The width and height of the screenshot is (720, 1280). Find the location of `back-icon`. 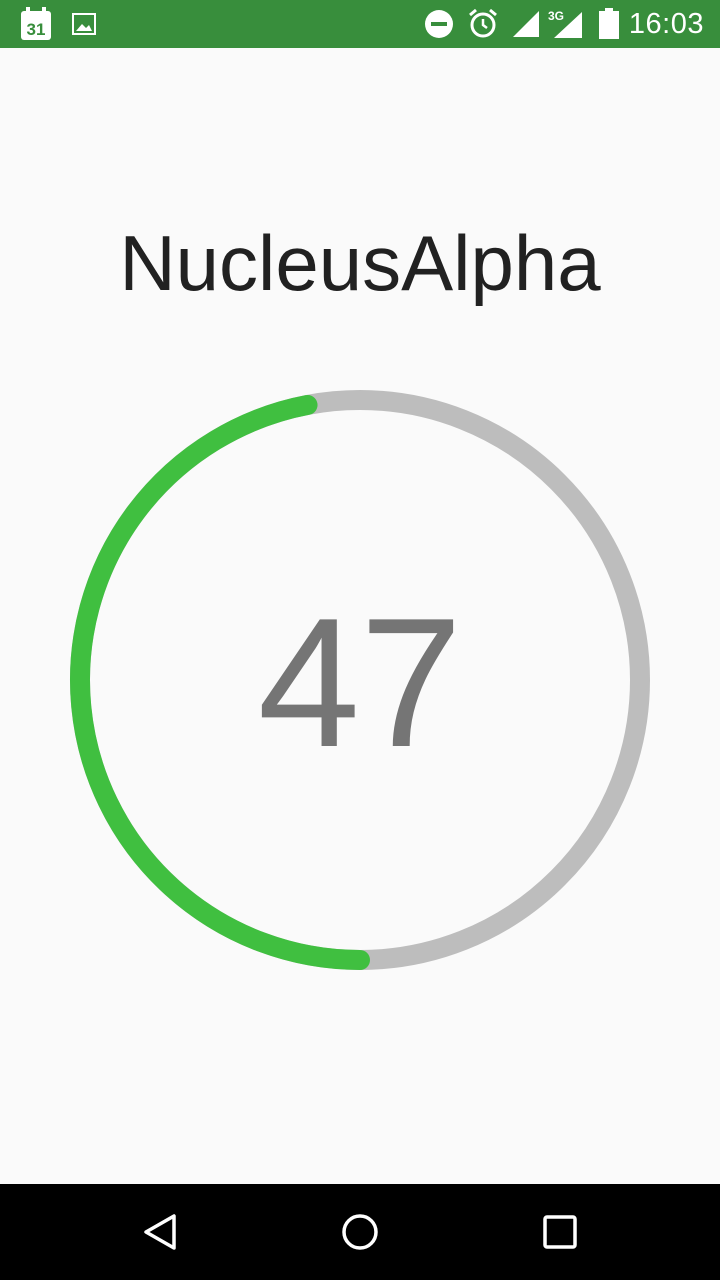

back-icon is located at coordinates (160, 1232).